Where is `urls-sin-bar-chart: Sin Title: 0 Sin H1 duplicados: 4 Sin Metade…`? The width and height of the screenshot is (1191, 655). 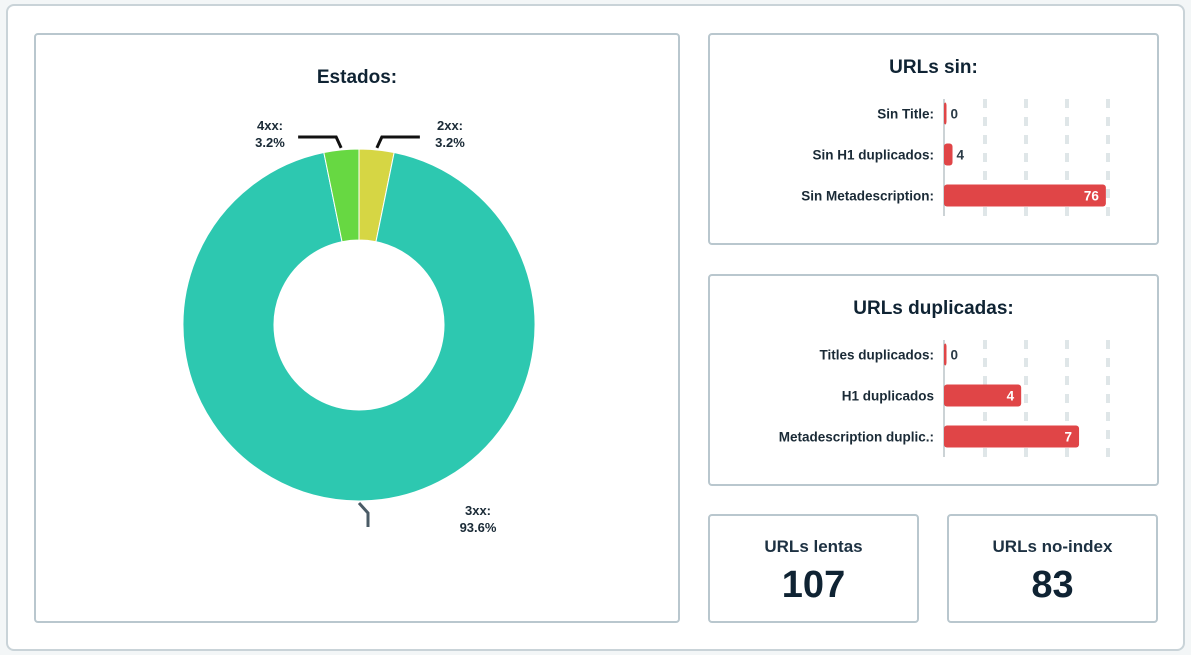 urls-sin-bar-chart: Sin Title: 0 Sin H1 duplicados: 4 Sin Metade… is located at coordinates (955, 157).